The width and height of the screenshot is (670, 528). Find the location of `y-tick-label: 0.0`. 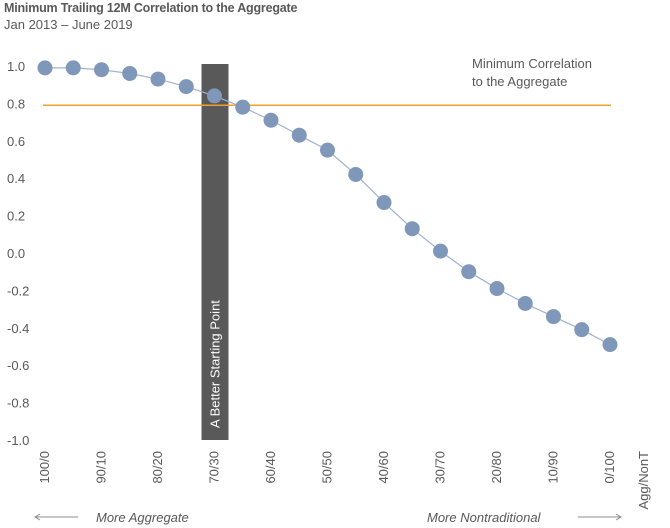

y-tick-label: 0.0 is located at coordinates (16, 253).